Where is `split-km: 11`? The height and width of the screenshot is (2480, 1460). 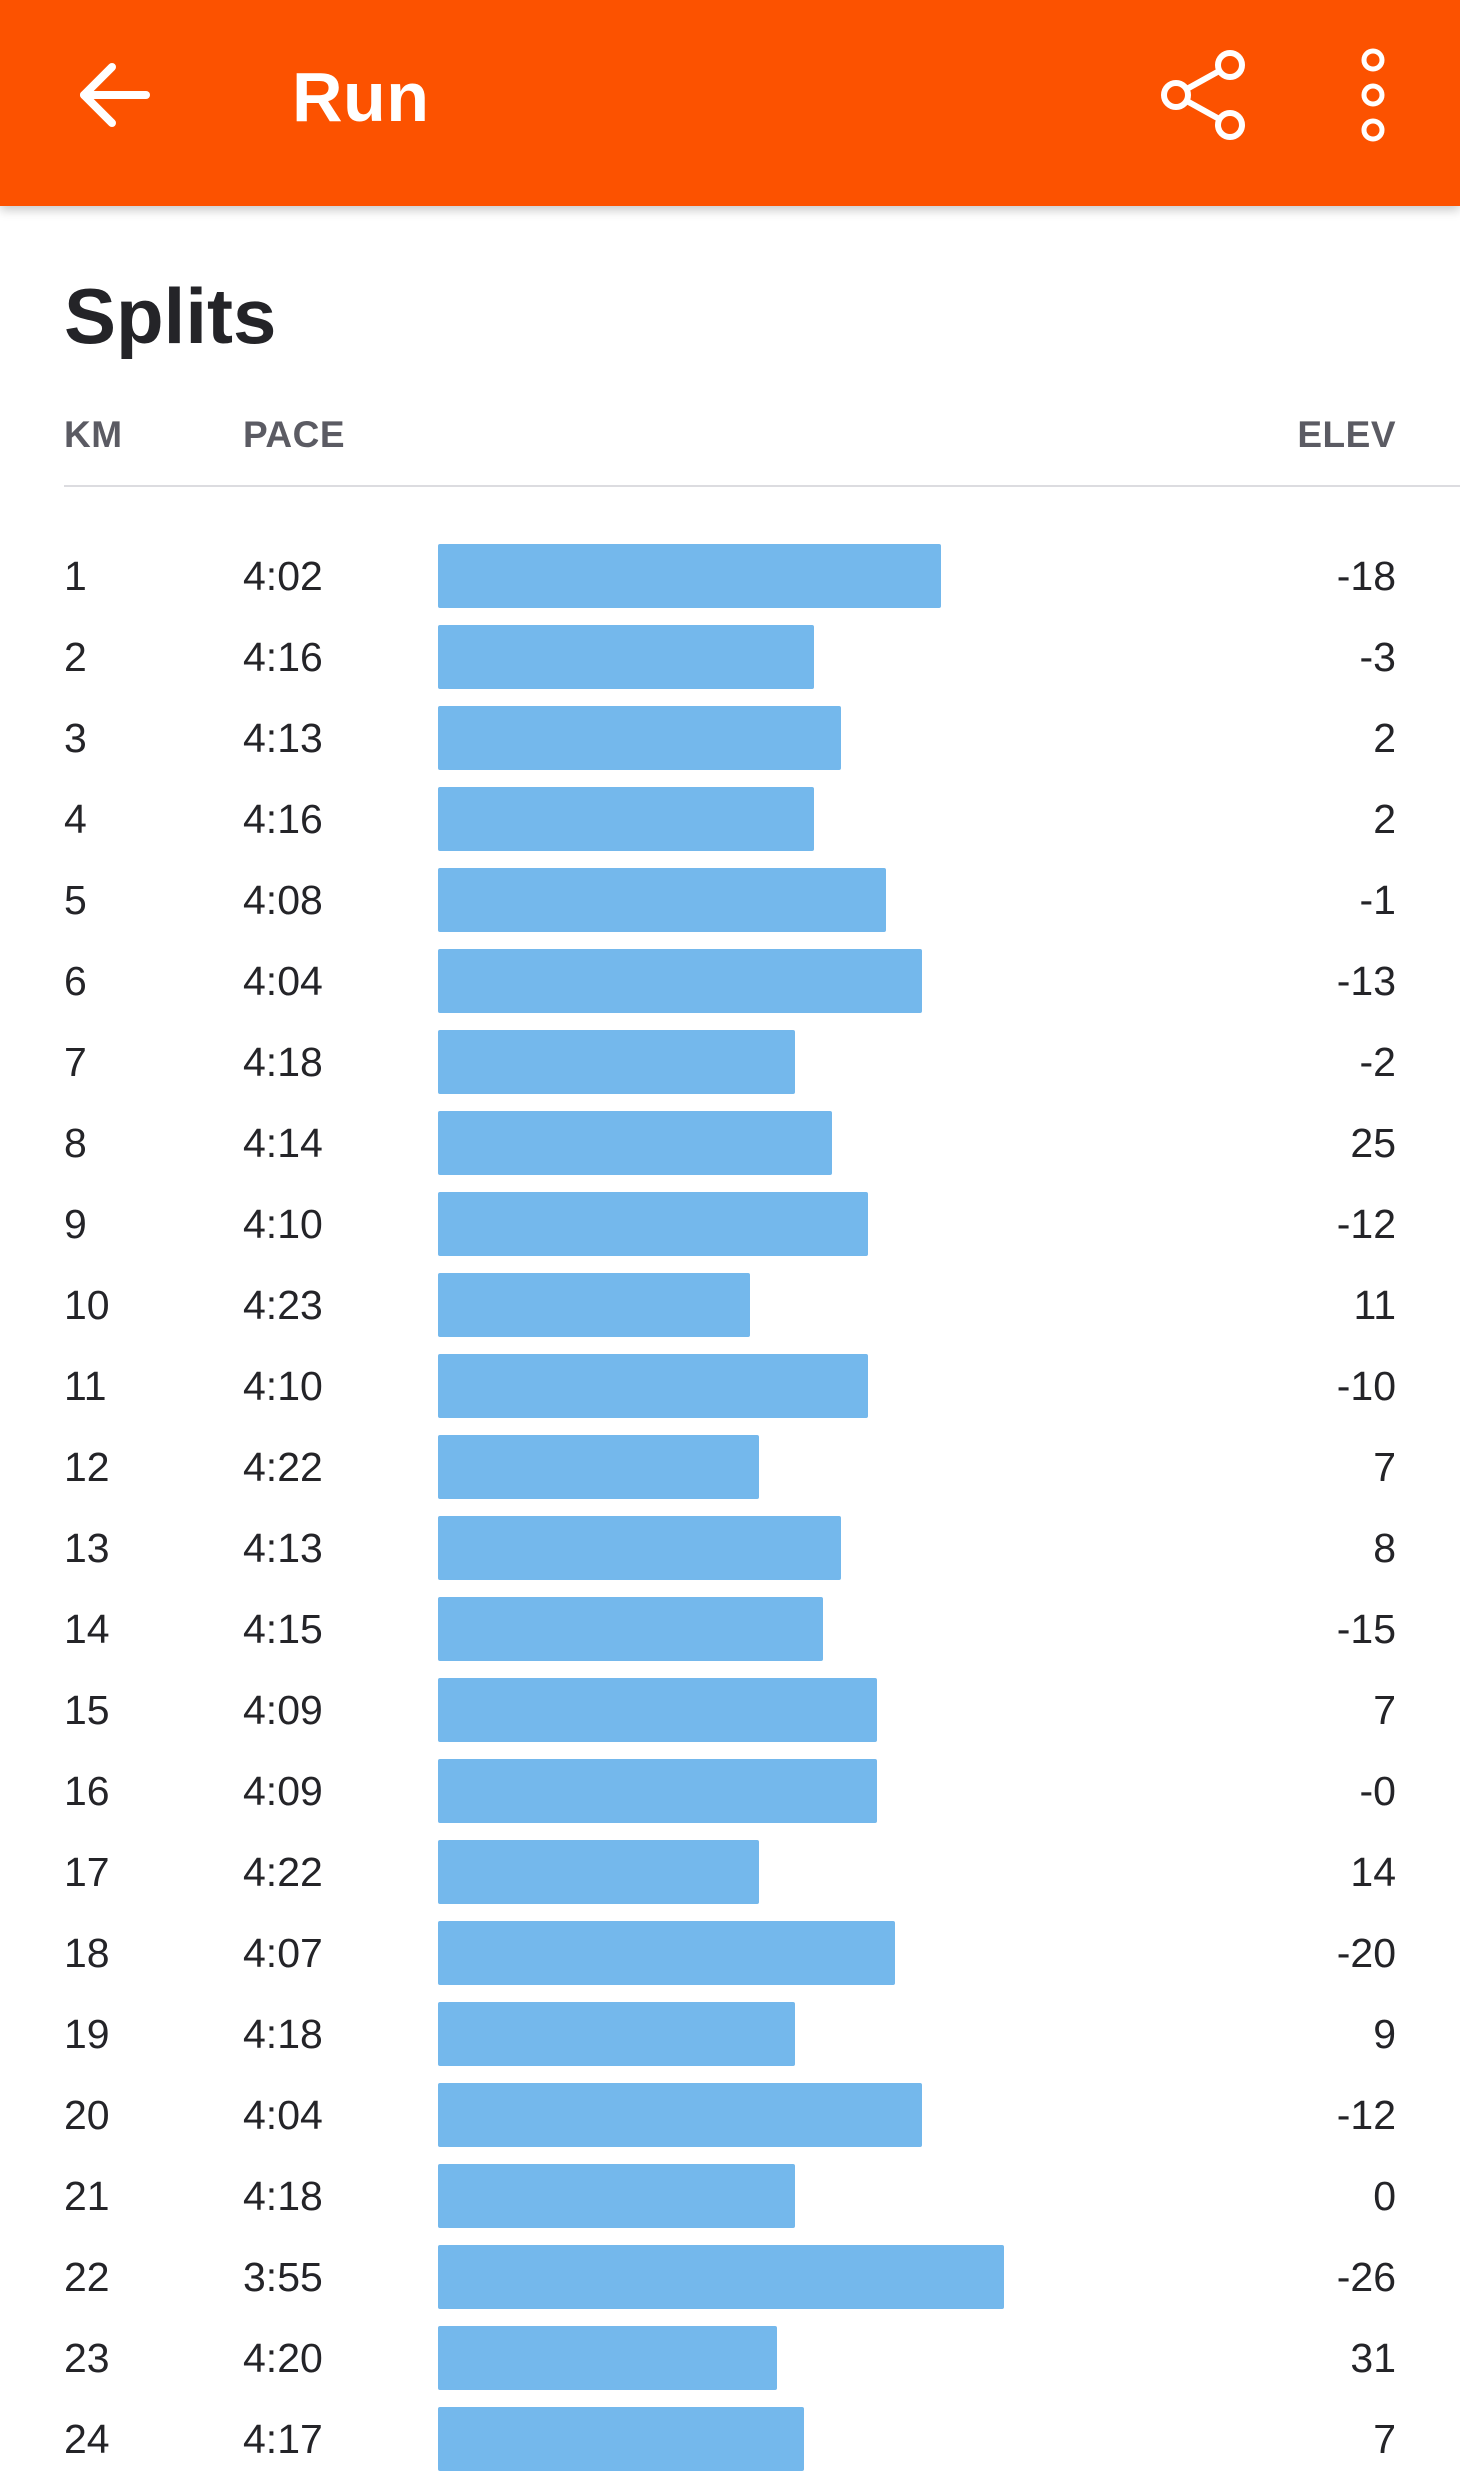 split-km: 11 is located at coordinates (85, 1386).